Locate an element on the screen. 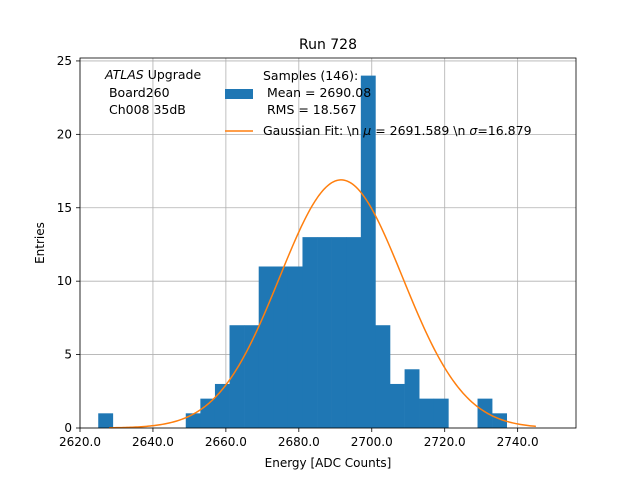  y-tick-label: 5 is located at coordinates (68, 355).